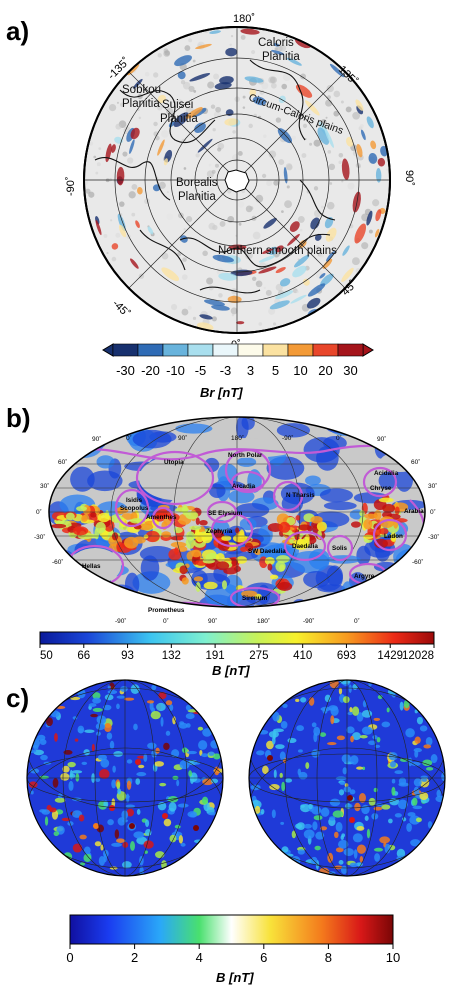 This screenshot has height=1005, width=457. Describe the element at coordinates (305, 546) in the screenshot. I see `panel-b-label-daedalia: Daedalia` at that location.